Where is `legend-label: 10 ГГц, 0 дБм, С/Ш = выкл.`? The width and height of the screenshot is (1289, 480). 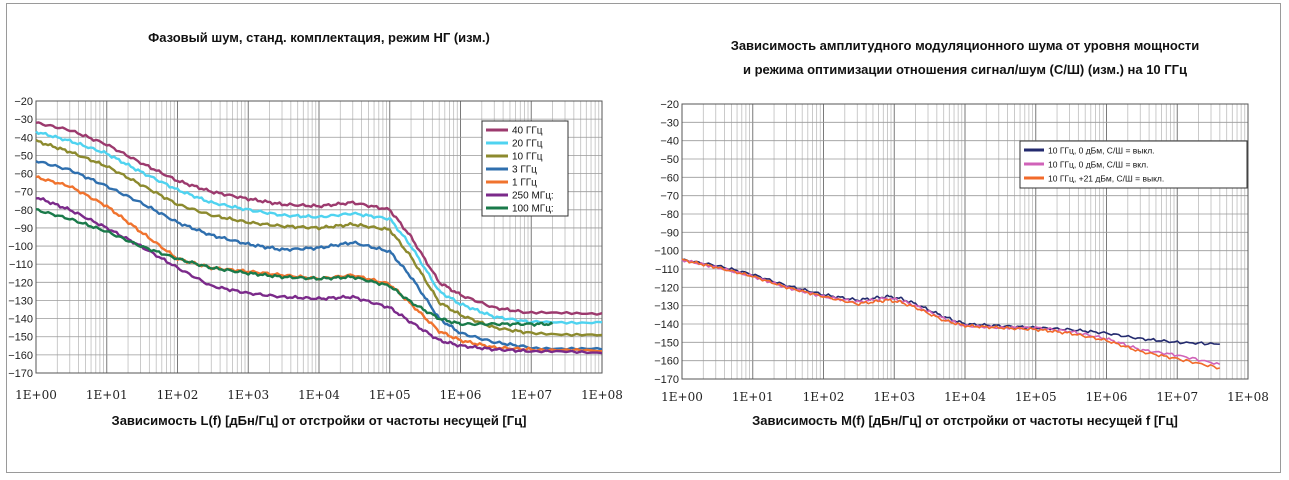
legend-label: 10 ГГц, 0 дБм, С/Ш = выкл. is located at coordinates (1101, 151).